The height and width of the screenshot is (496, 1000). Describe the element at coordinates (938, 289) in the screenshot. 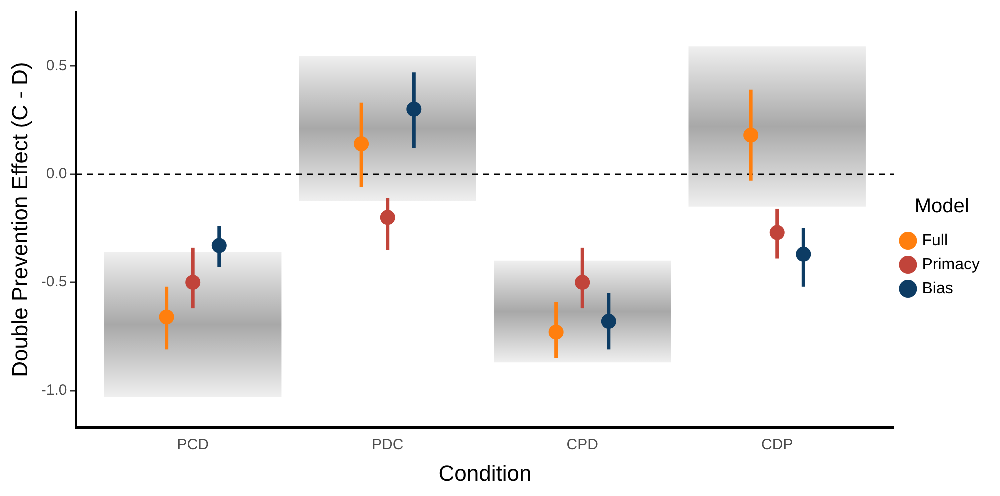

I see `legend-label: Bias` at that location.